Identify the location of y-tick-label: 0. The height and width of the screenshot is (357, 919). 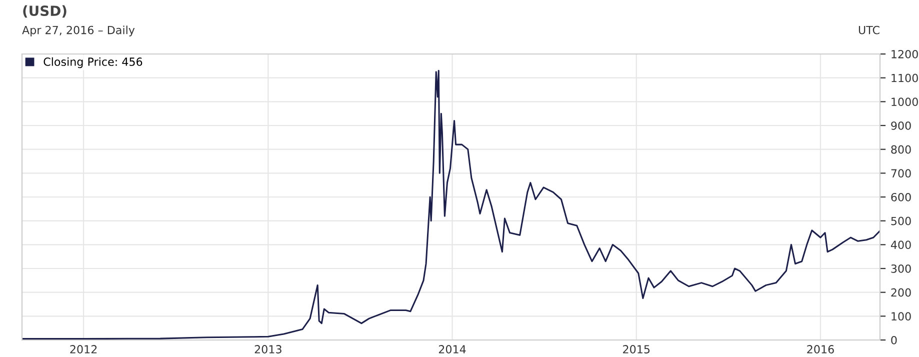
(894, 340).